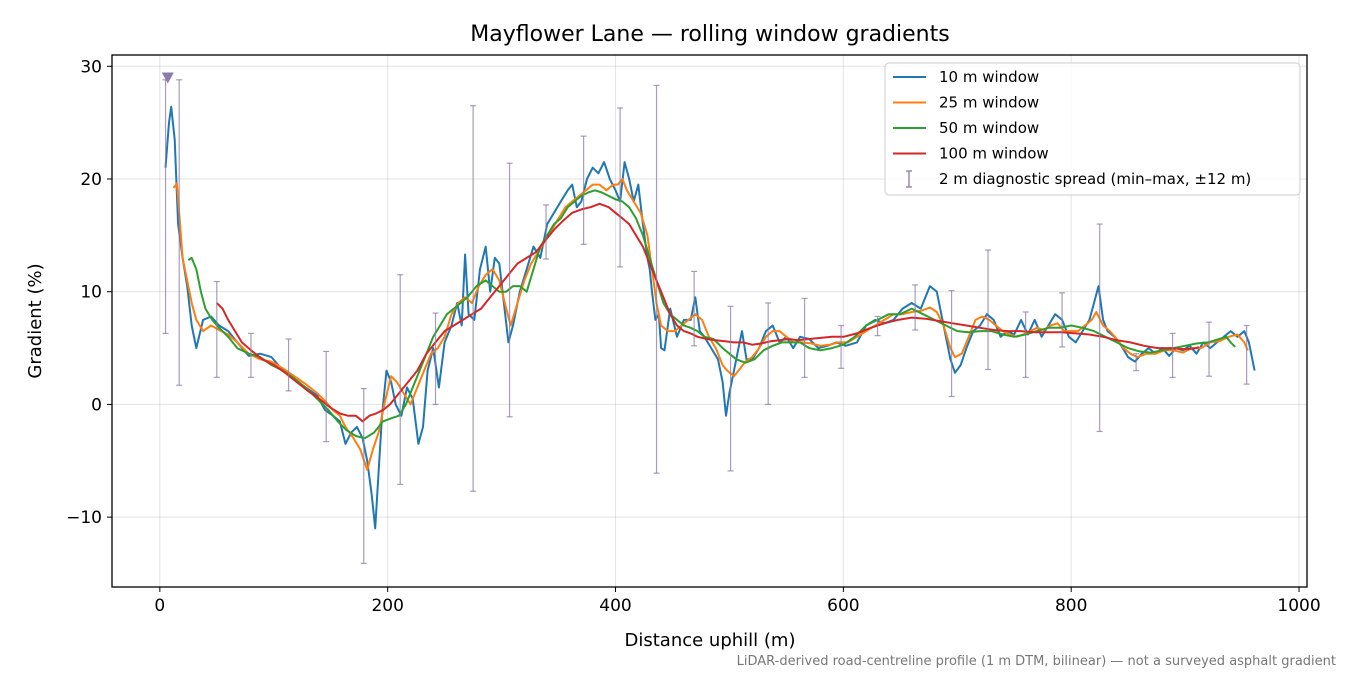 The image size is (1350, 675). What do you see at coordinates (989, 103) in the screenshot?
I see `legend-label: 25 m window` at bounding box center [989, 103].